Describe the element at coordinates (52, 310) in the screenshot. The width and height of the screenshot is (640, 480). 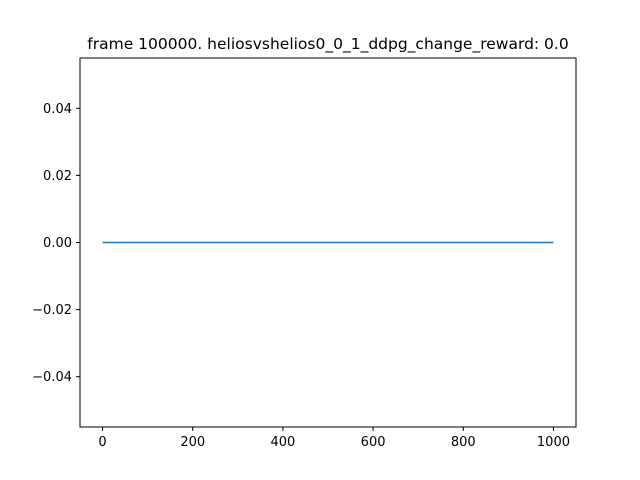
I see `y-tick-label: −0.02` at that location.